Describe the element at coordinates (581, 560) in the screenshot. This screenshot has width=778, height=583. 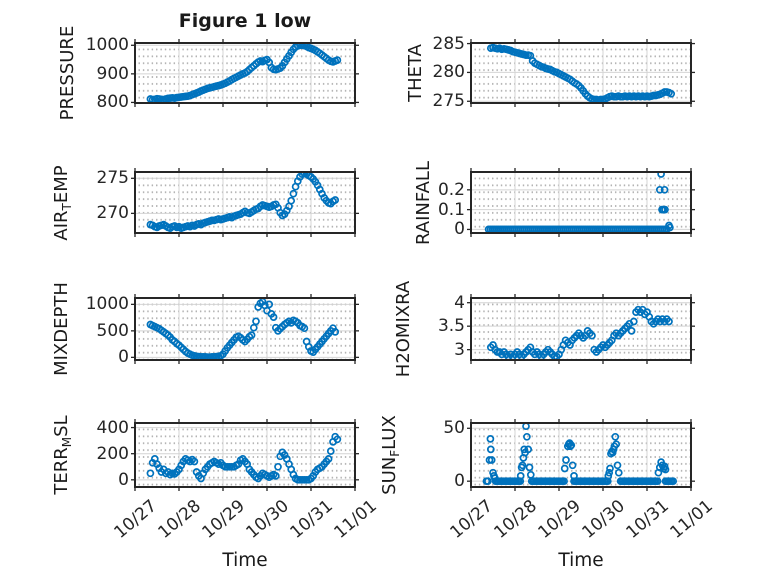
I see `x-axis-title-right: Time` at that location.